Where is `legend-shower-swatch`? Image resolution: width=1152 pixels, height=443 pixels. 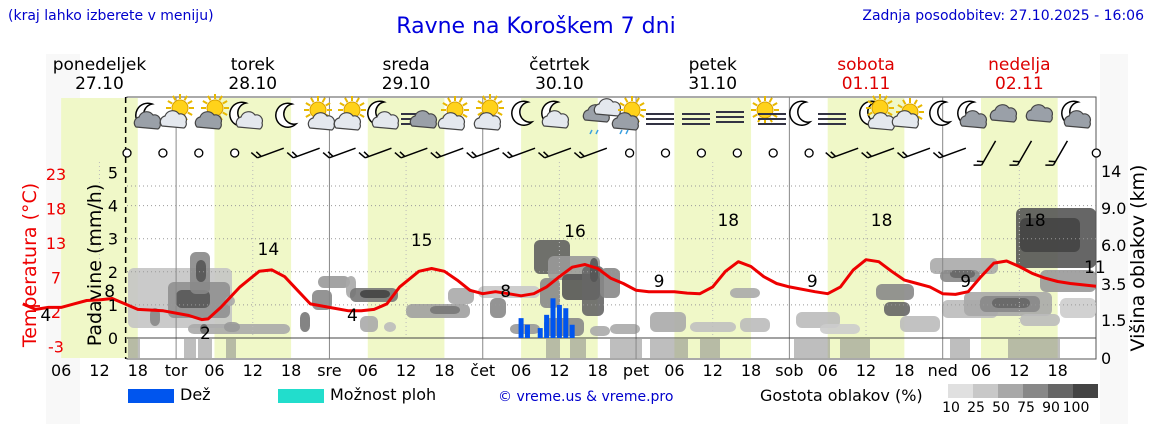 legend-shower-swatch is located at coordinates (301, 396).